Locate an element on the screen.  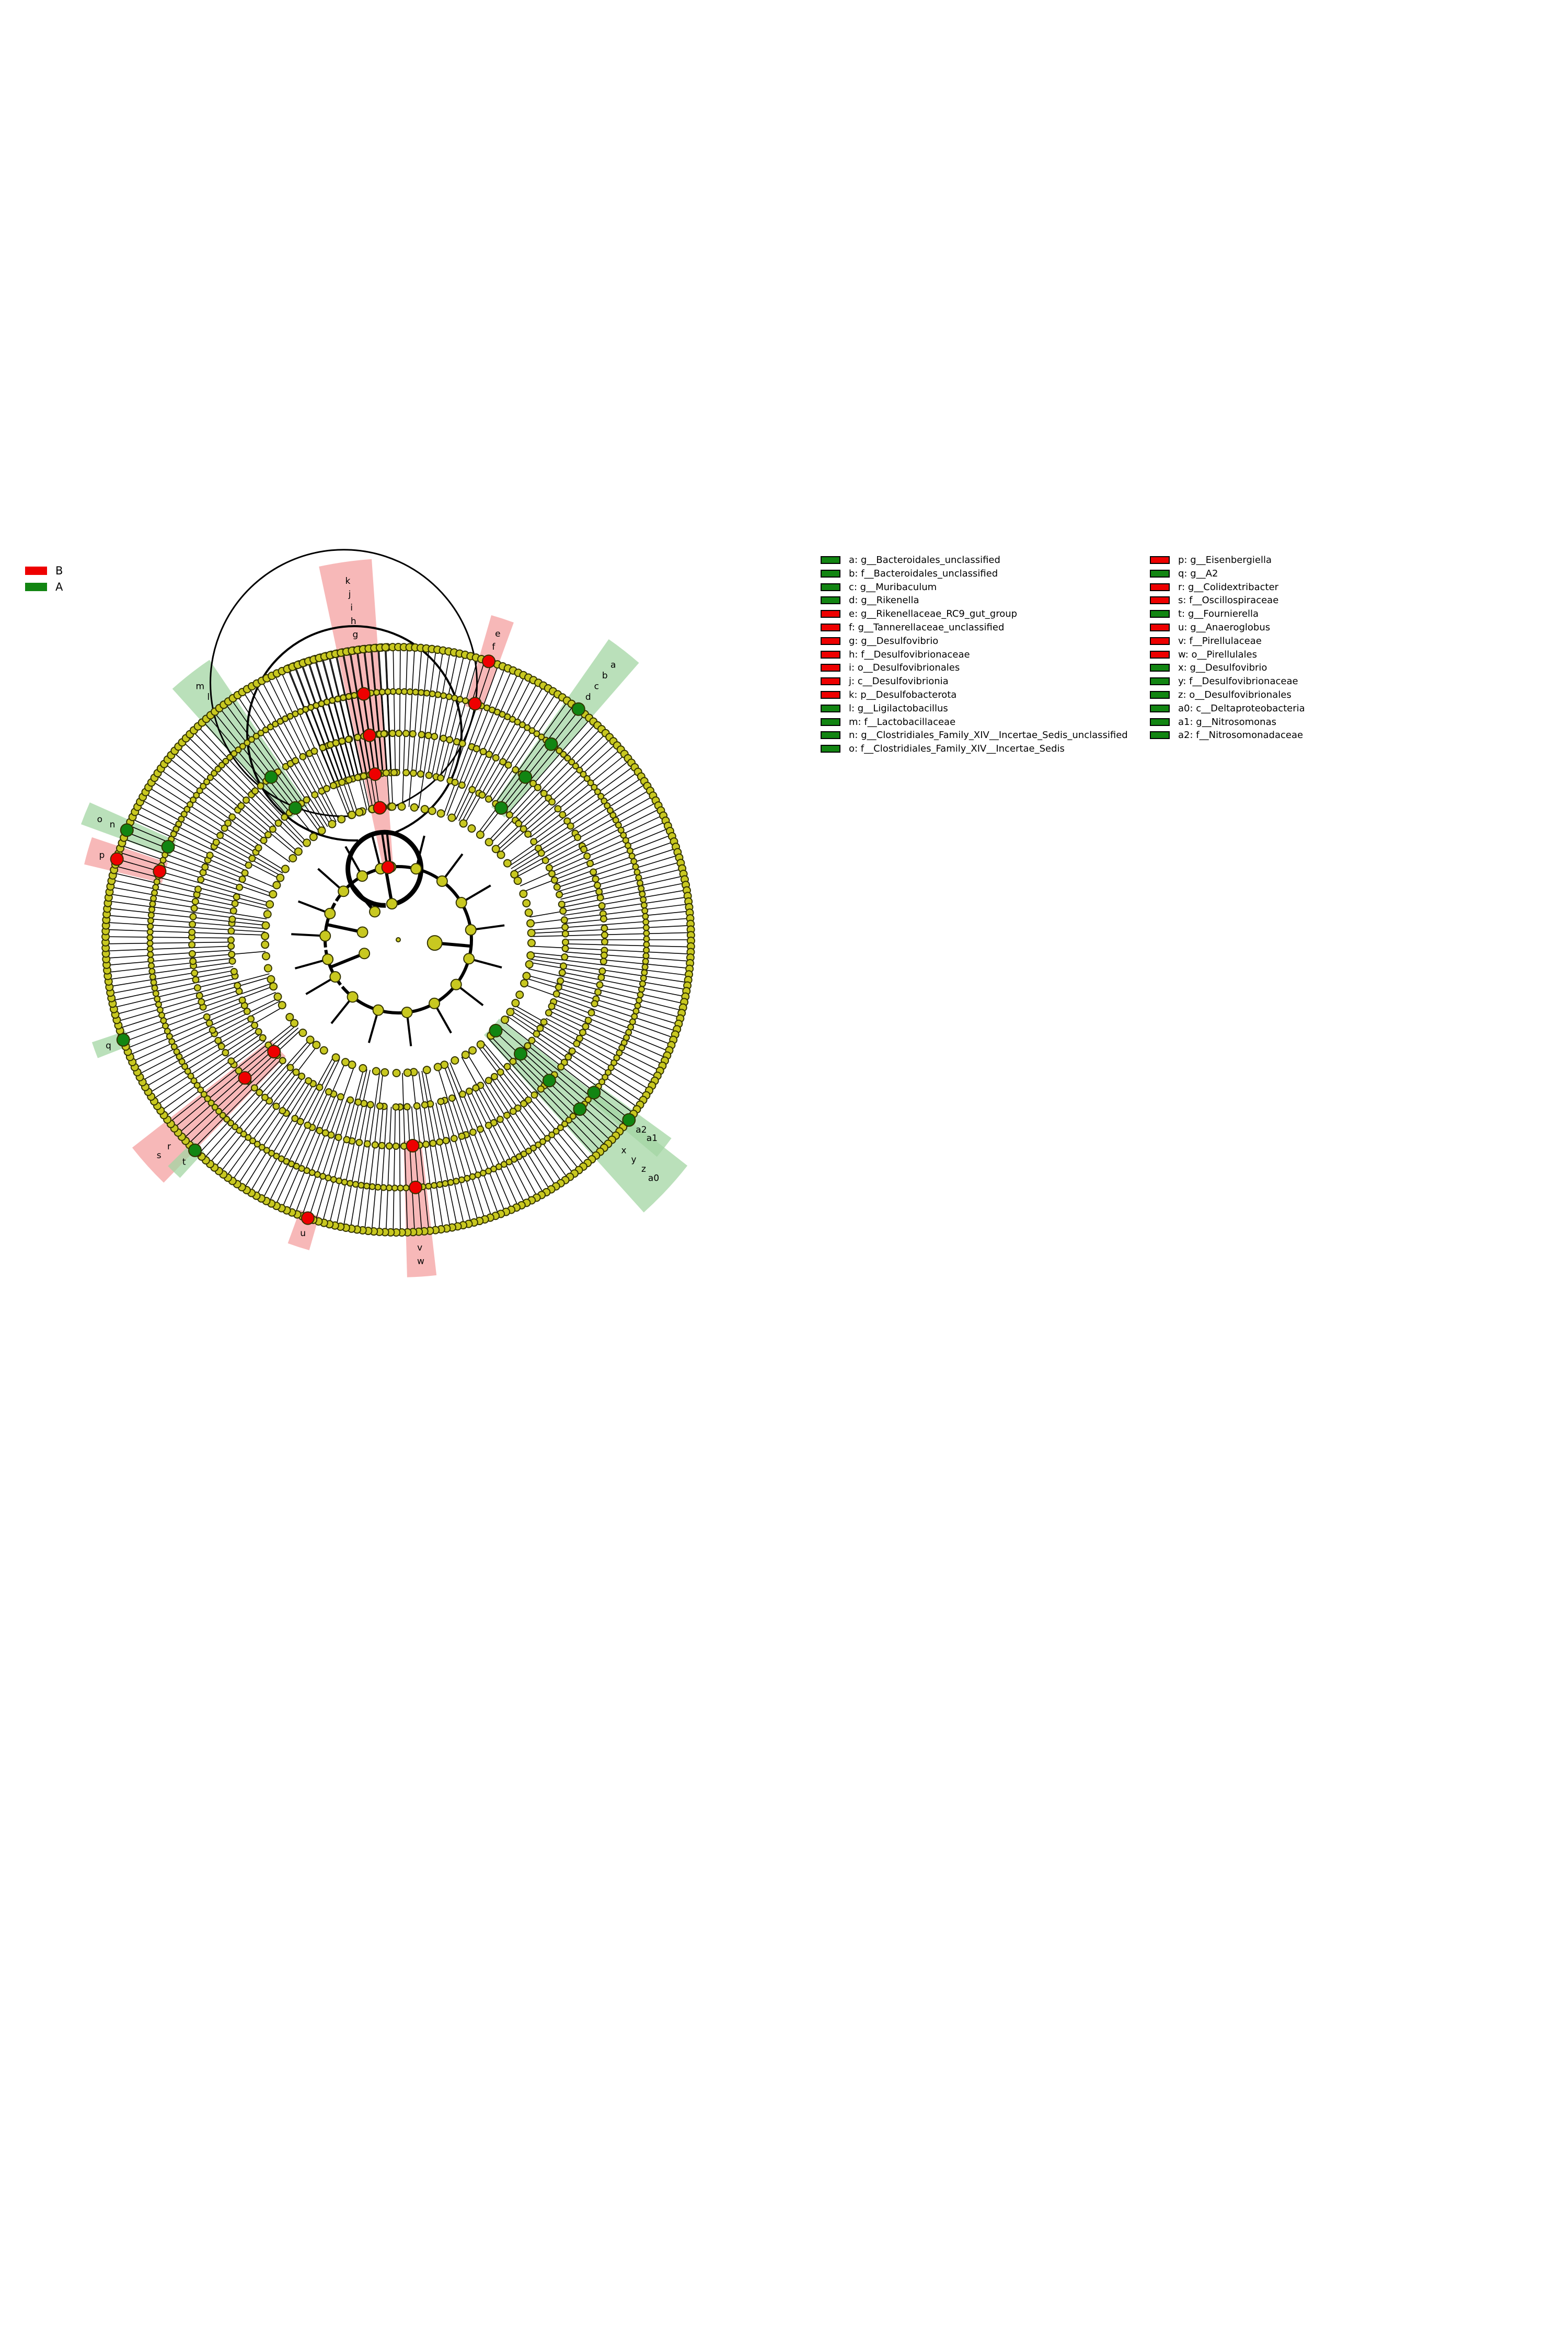
clade-label: s: f__Oscillospiraceae is located at coordinates (1228, 600).